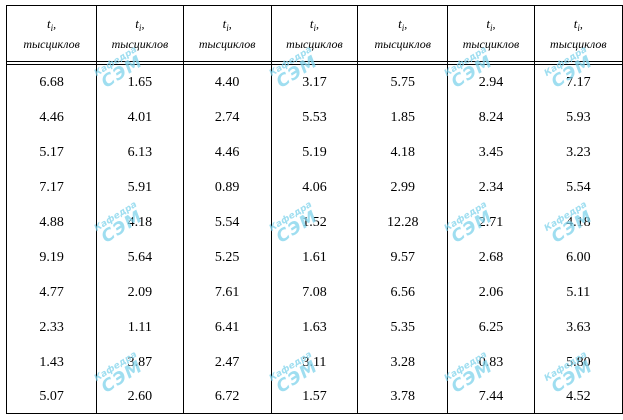 Image resolution: width=623 pixels, height=420 pixels. Describe the element at coordinates (226, 117) in the screenshot. I see `table-cell: 2.74` at that location.